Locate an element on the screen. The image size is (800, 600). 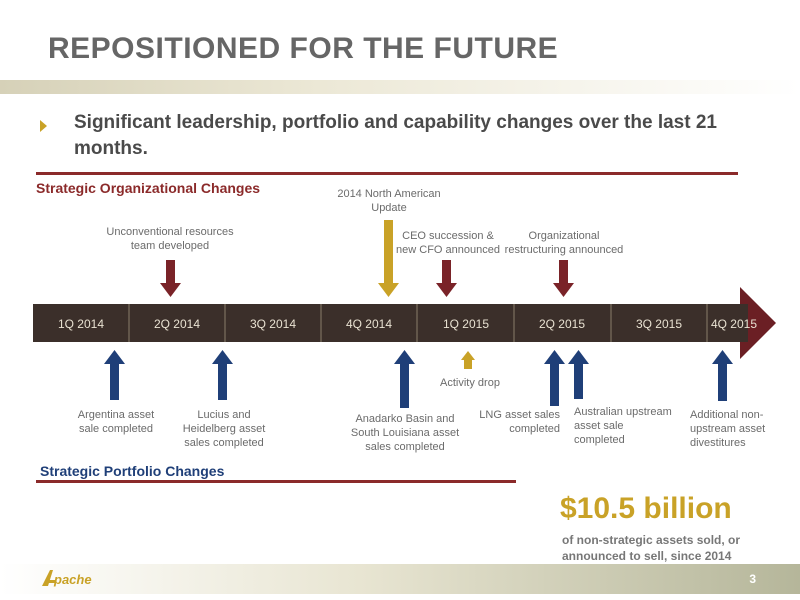
bullet-triangle-icon is located at coordinates (43, 126).